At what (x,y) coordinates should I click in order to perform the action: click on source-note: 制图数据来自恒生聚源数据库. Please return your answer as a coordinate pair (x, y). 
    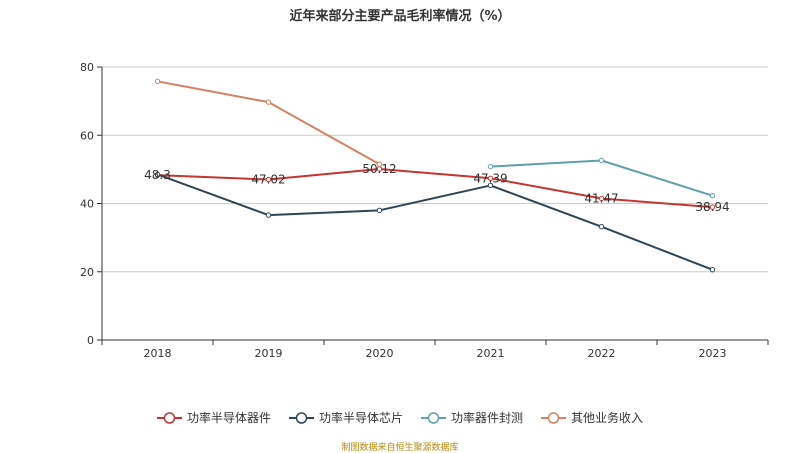
    Looking at the image, I should click on (400, 448).